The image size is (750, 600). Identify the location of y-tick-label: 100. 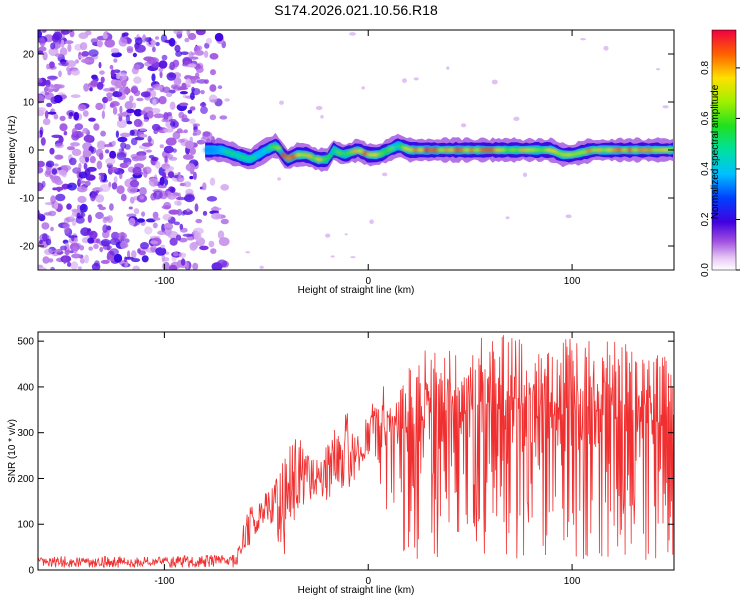
(25, 525).